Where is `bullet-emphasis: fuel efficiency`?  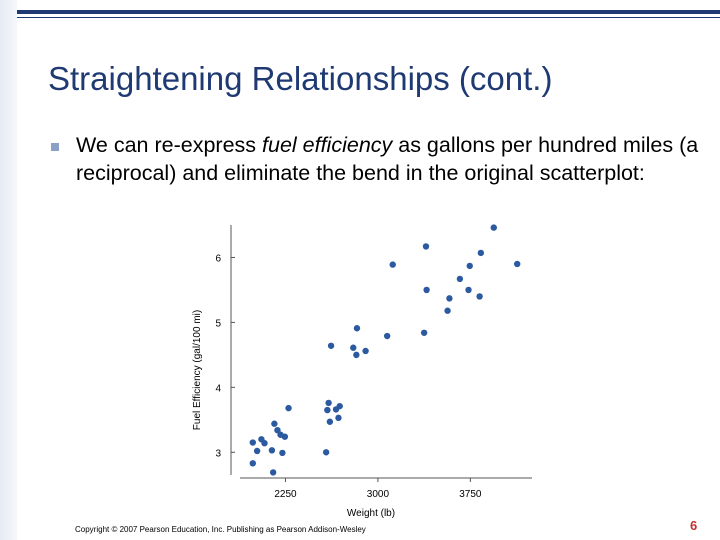 bullet-emphasis: fuel efficiency is located at coordinates (327, 145).